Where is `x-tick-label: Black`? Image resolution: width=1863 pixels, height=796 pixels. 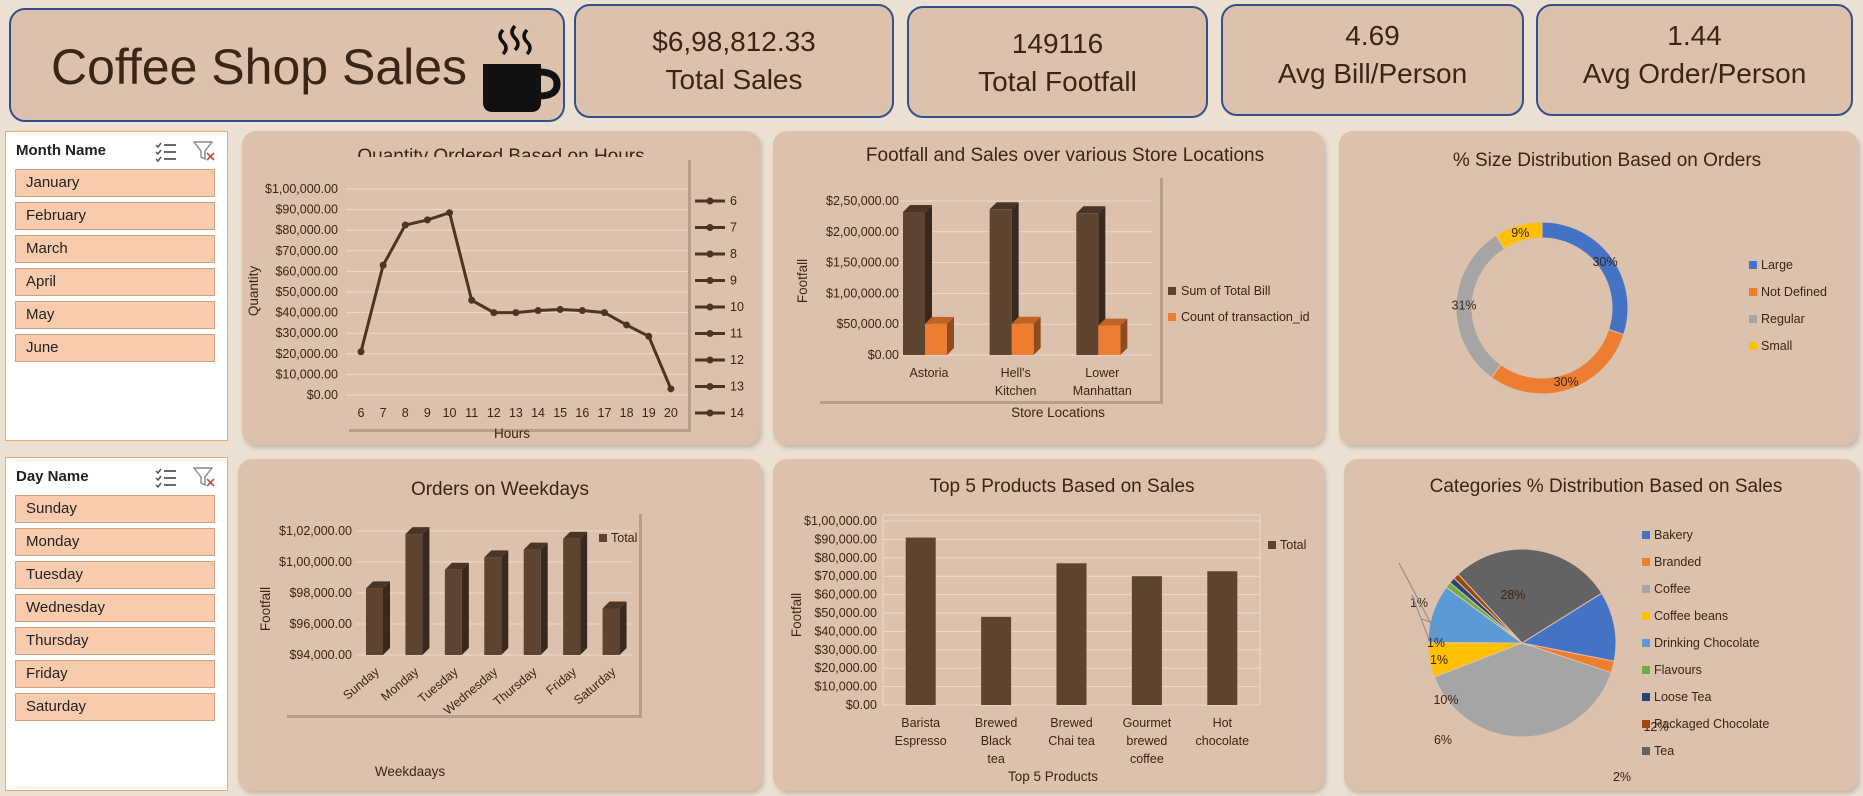
x-tick-label: Black is located at coordinates (996, 741).